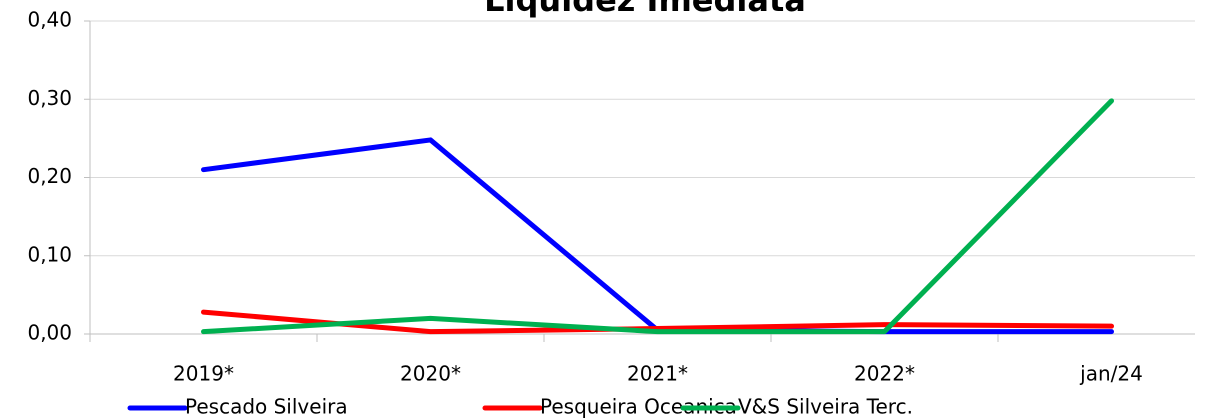 This screenshot has width=1215, height=418. Describe the element at coordinates (266, 406) in the screenshot. I see `legend-label: Pescado Silveira` at that location.